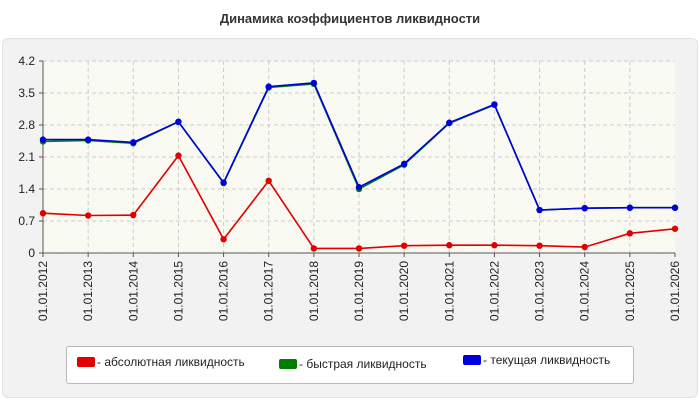 Image resolution: width=700 pixels, height=400 pixels. What do you see at coordinates (494, 291) in the screenshot?
I see `x-tick-label: 01.01.2022` at bounding box center [494, 291].